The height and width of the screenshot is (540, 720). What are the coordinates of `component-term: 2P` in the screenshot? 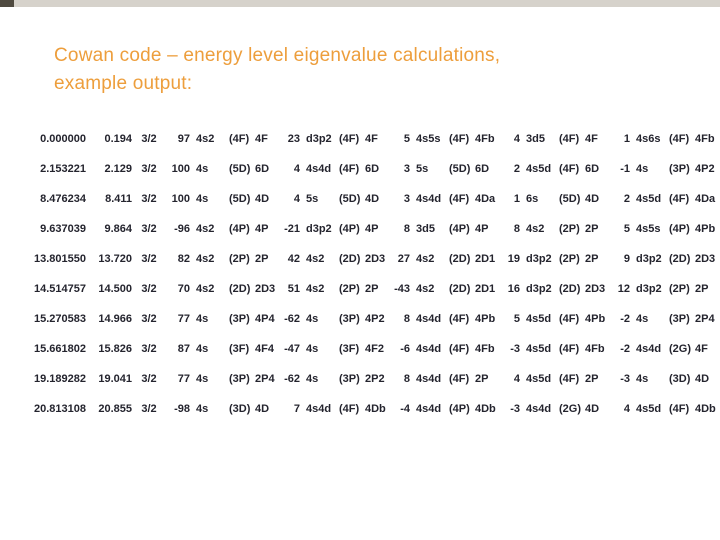 It's located at (592, 259).